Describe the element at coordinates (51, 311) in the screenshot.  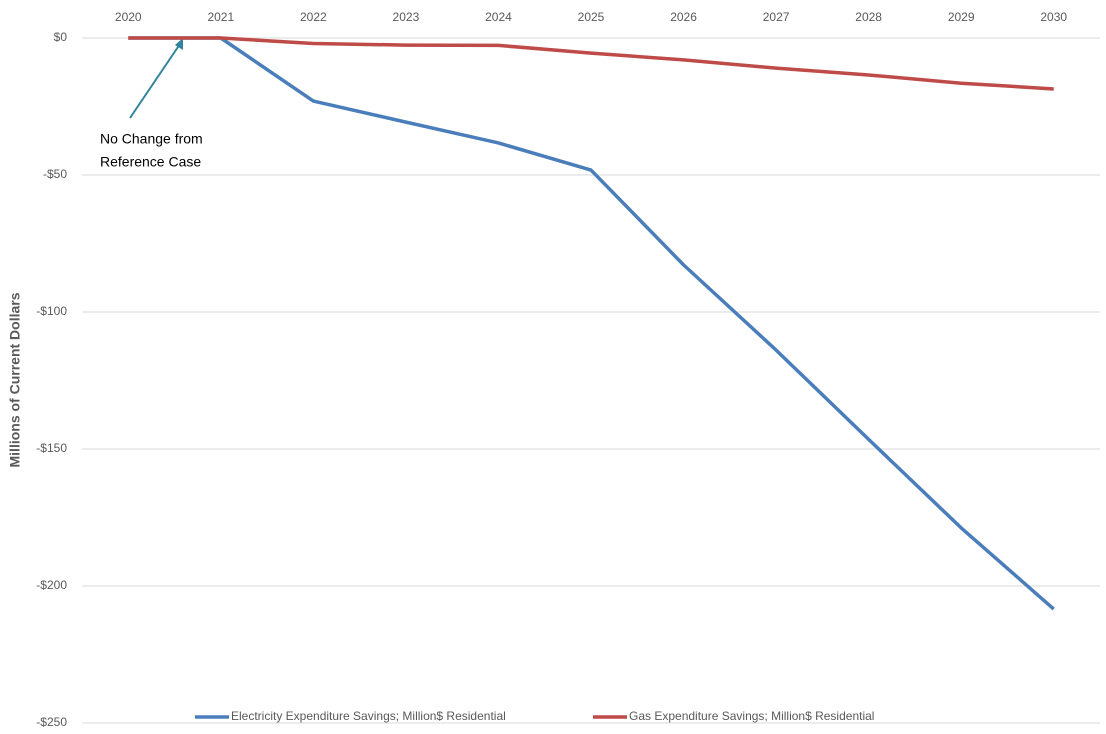
I see `y-tick-label: -$100` at that location.